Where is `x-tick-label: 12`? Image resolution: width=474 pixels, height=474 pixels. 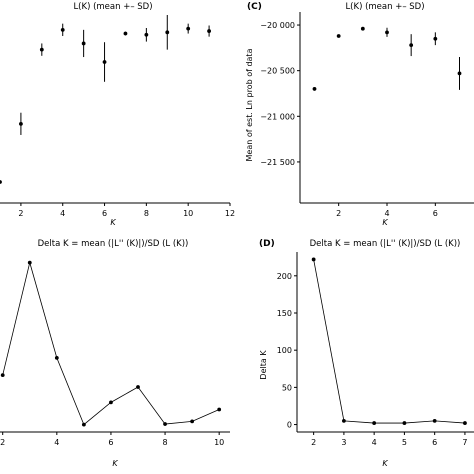 x-tick-label: 12 is located at coordinates (230, 213).